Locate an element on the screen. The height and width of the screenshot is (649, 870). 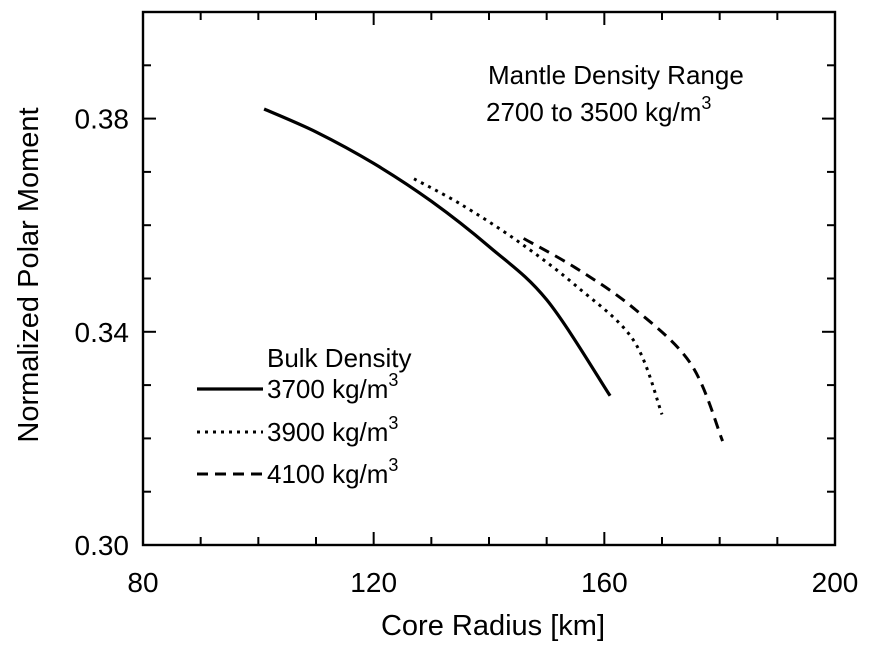
legend-label-text: 3900 kg/m is located at coordinates (327, 432).